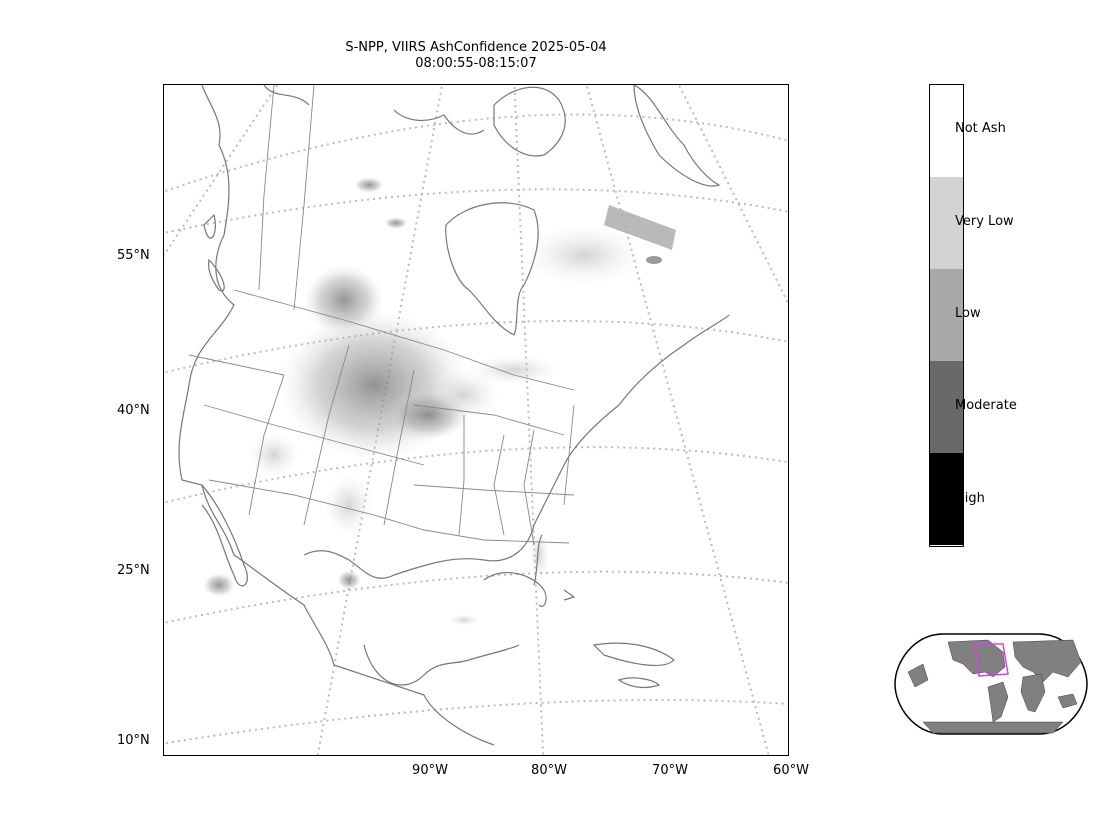  I want to click on lat-tick-label: 10°N, so click(133, 740).